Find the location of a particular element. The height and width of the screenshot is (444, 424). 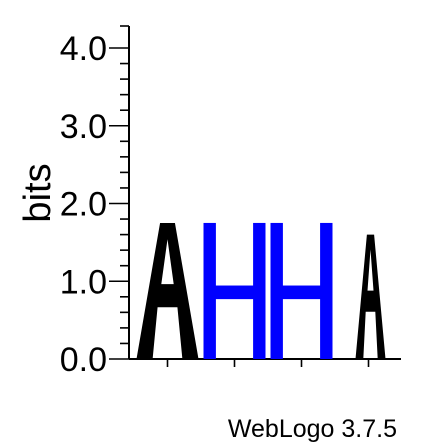

y-tick-label: 1.0 is located at coordinates (83, 282).